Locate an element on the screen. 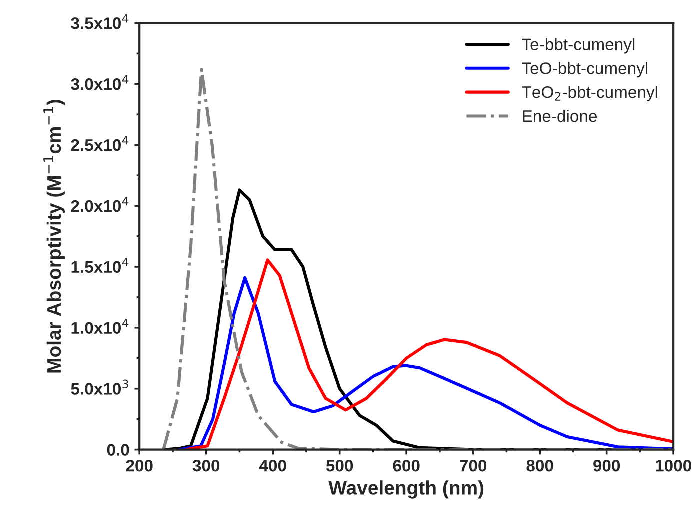 The width and height of the screenshot is (698, 517). legend-label: Te-bbt-cumenyl is located at coordinates (578, 46).